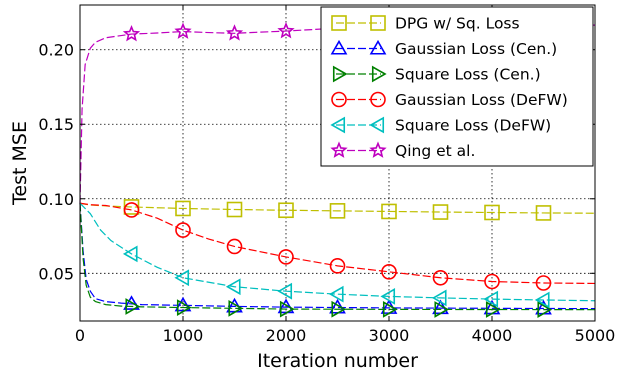 The image size is (623, 375). Describe the element at coordinates (468, 75) in the screenshot. I see `legend-label: Square Loss (Cen.)` at that location.